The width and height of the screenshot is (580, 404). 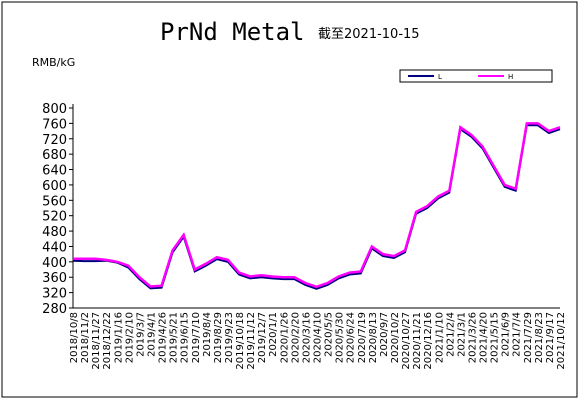 I want to click on x-tick-label: 2020/2/20, so click(x=295, y=337).